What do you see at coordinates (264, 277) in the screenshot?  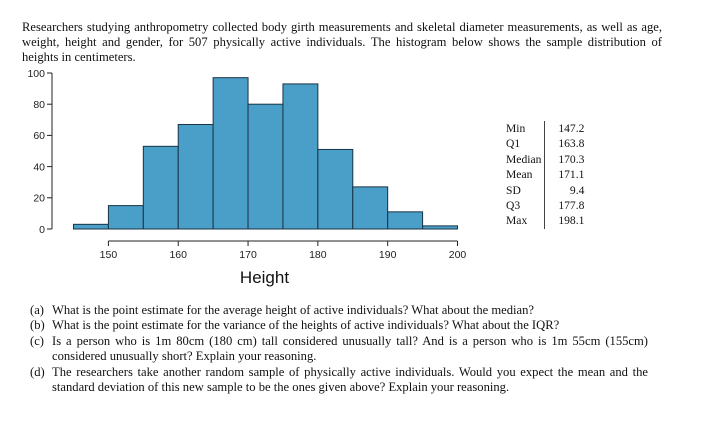 I see `x-axis-title: Height` at bounding box center [264, 277].